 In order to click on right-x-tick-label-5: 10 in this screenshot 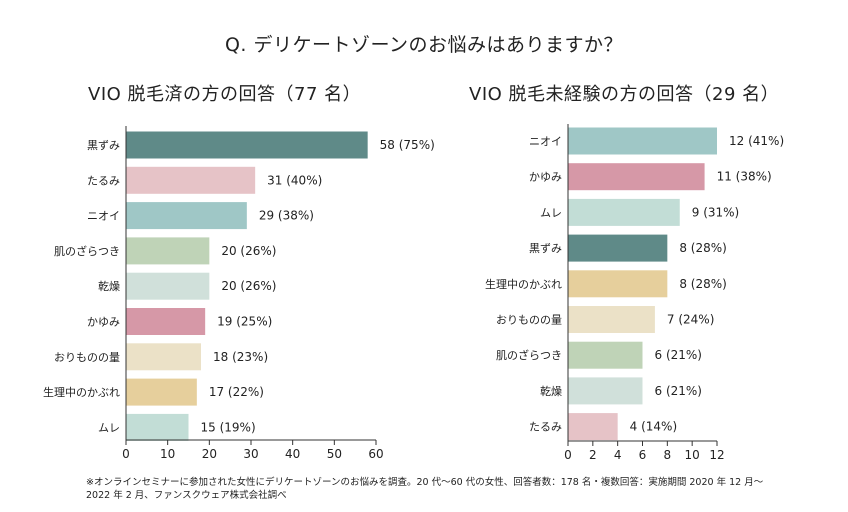, I will do `click(692, 455)`.